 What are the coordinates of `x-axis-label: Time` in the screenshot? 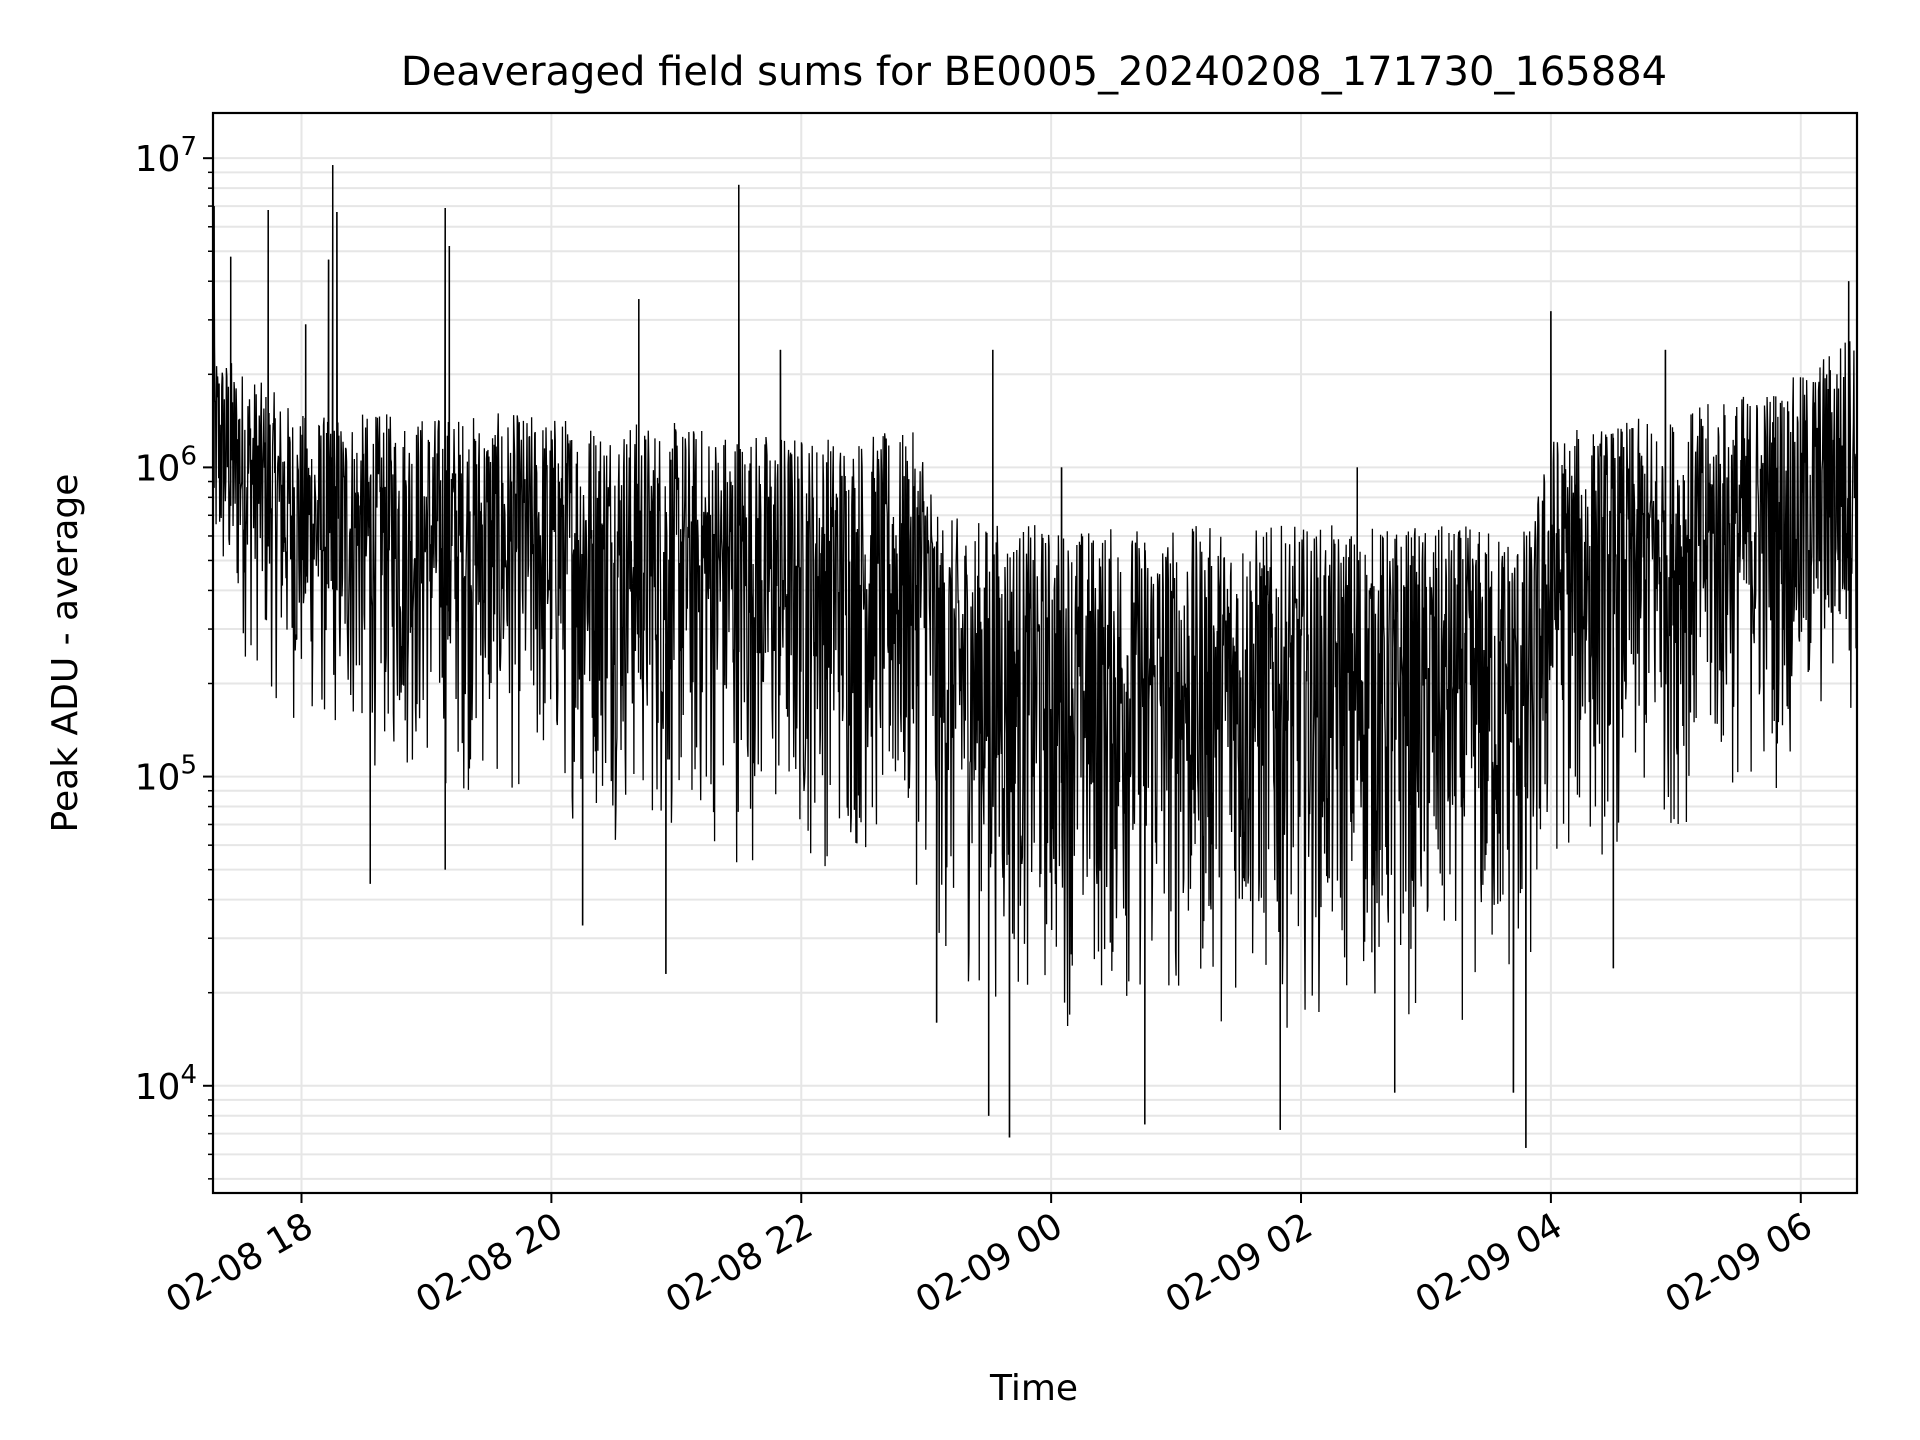 It's located at (1033, 1388).